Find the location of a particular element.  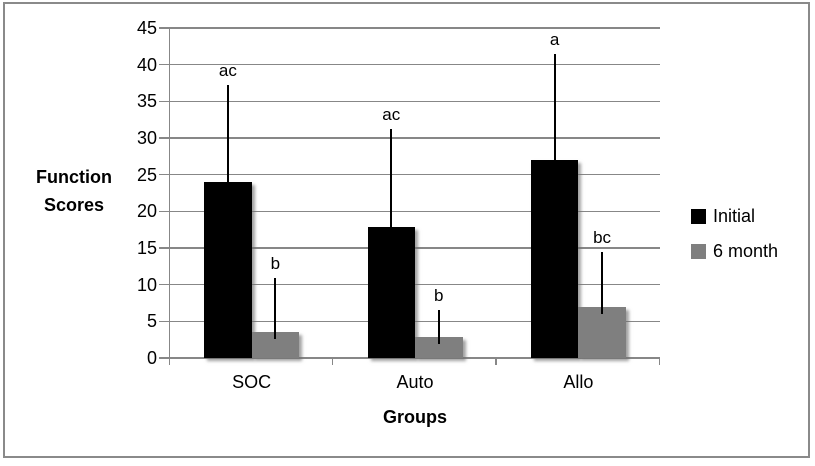

error-bar-6-month-allo is located at coordinates (602, 282).